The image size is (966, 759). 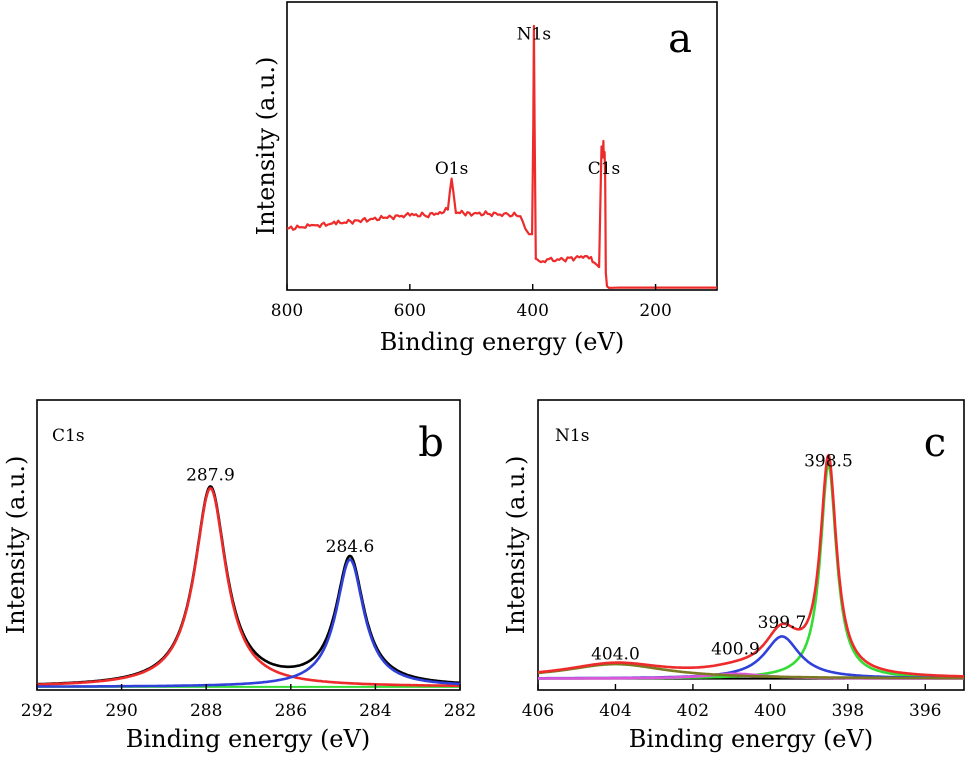 I want to click on panel-c-x-ticks: 406 404 402 400 398 396, so click(x=731, y=702).